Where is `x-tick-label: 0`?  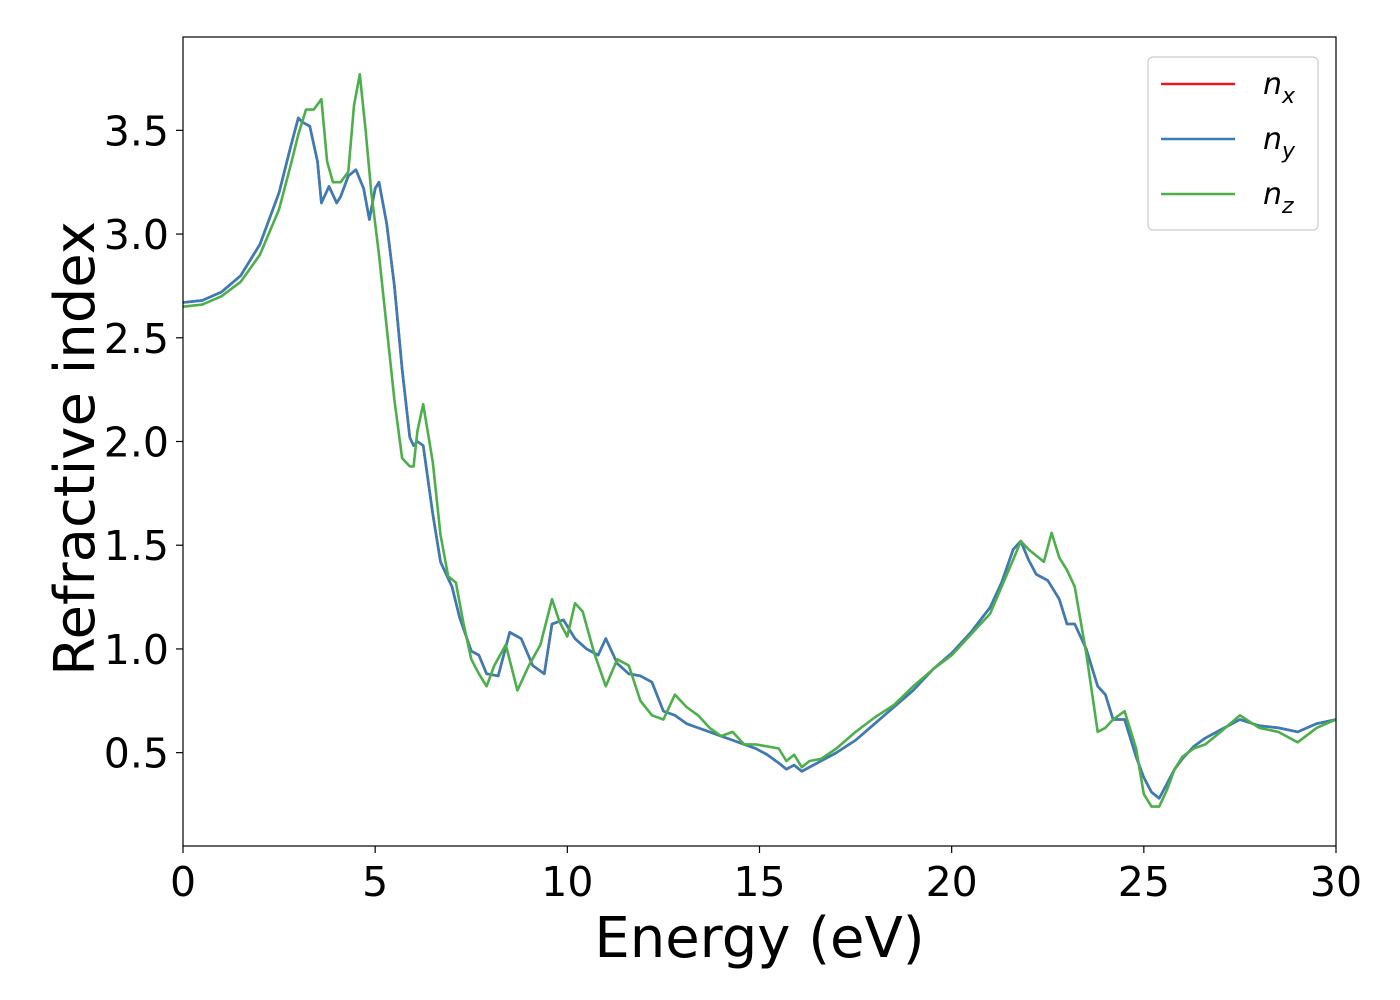 x-tick-label: 0 is located at coordinates (183, 882).